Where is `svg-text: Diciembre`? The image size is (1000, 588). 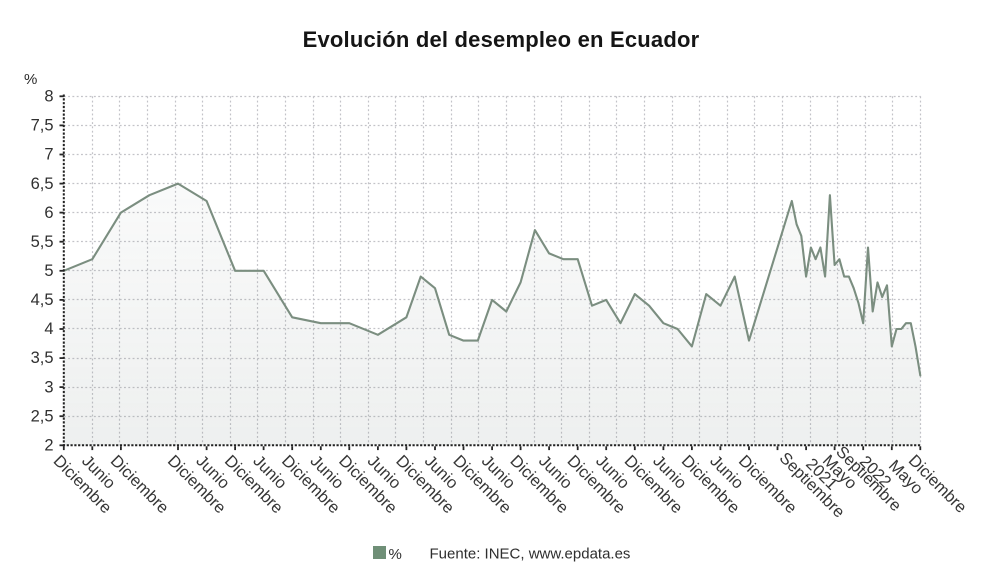 svg-text: Diciembre is located at coordinates (139, 484).